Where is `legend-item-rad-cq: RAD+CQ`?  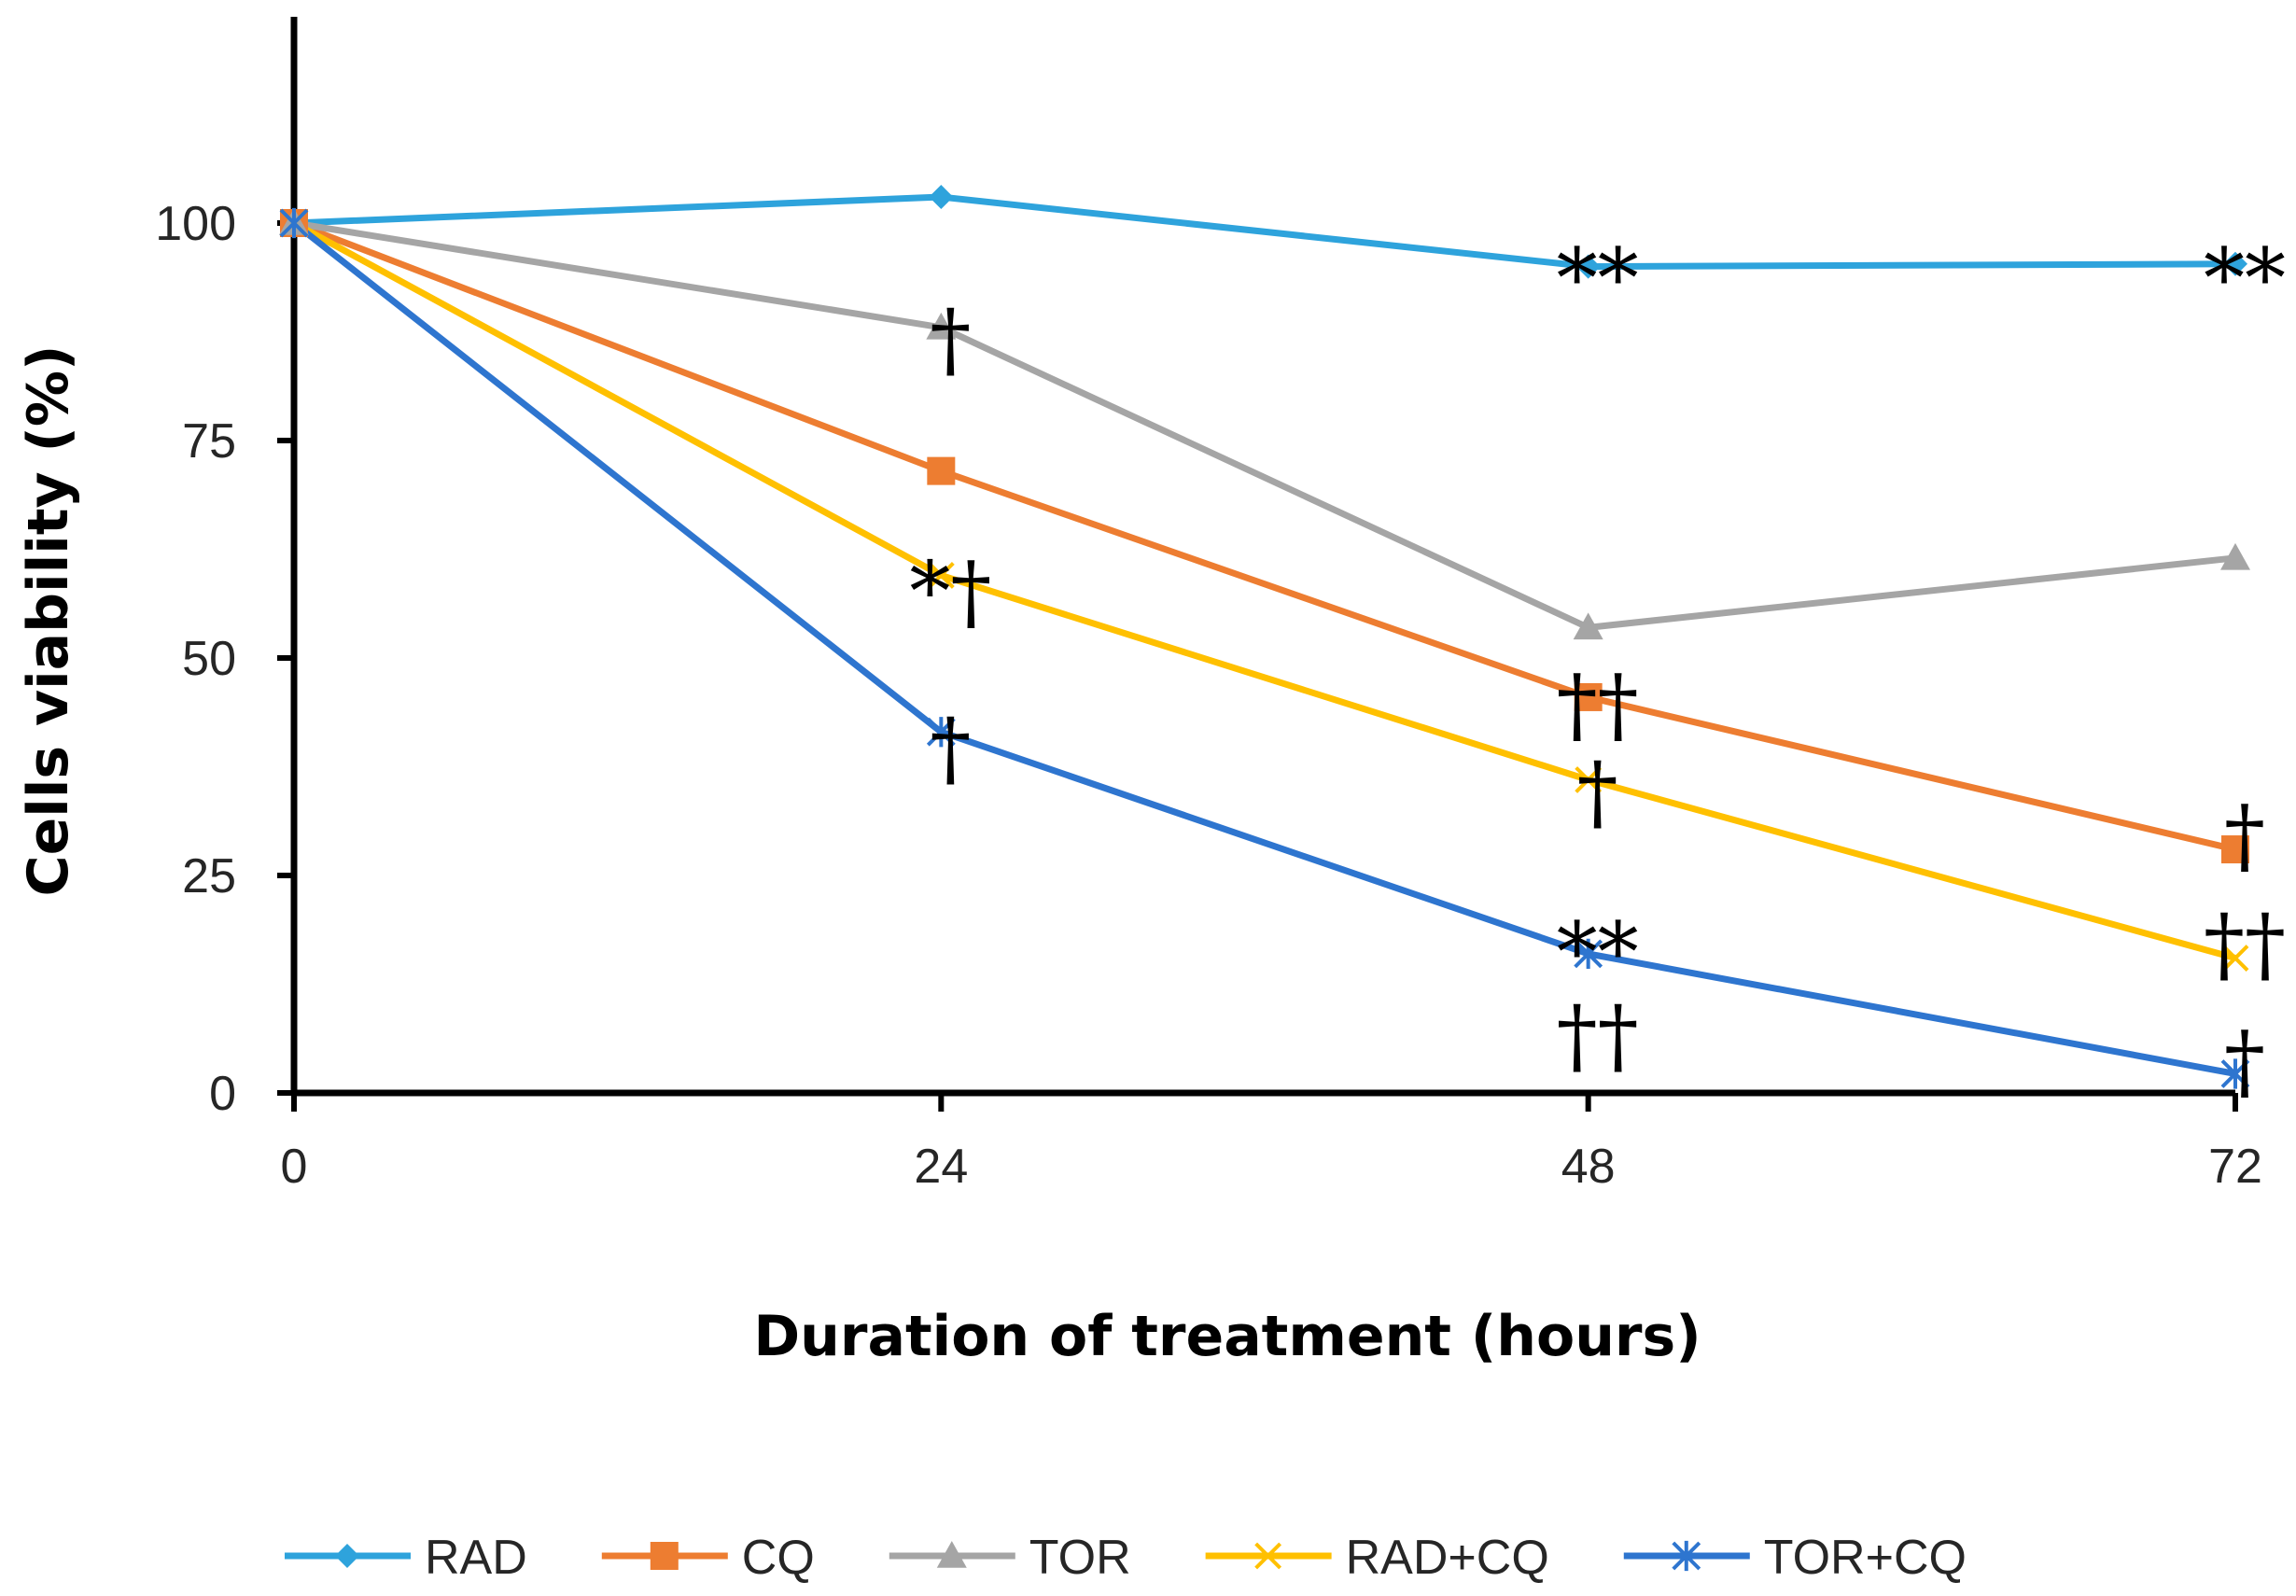 legend-item-rad-cq: RAD+CQ is located at coordinates (1377, 1558).